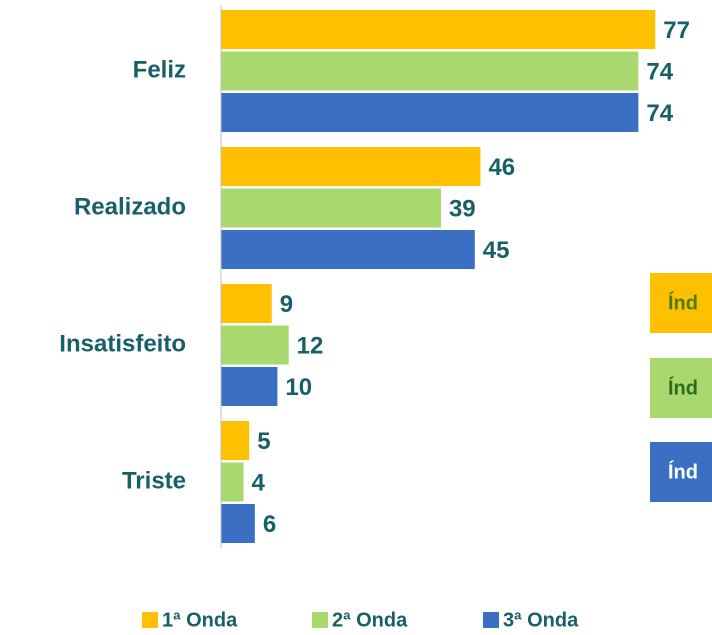 The image size is (712, 635). What do you see at coordinates (122, 343) in the screenshot?
I see `category-label: Insatisfeito` at bounding box center [122, 343].